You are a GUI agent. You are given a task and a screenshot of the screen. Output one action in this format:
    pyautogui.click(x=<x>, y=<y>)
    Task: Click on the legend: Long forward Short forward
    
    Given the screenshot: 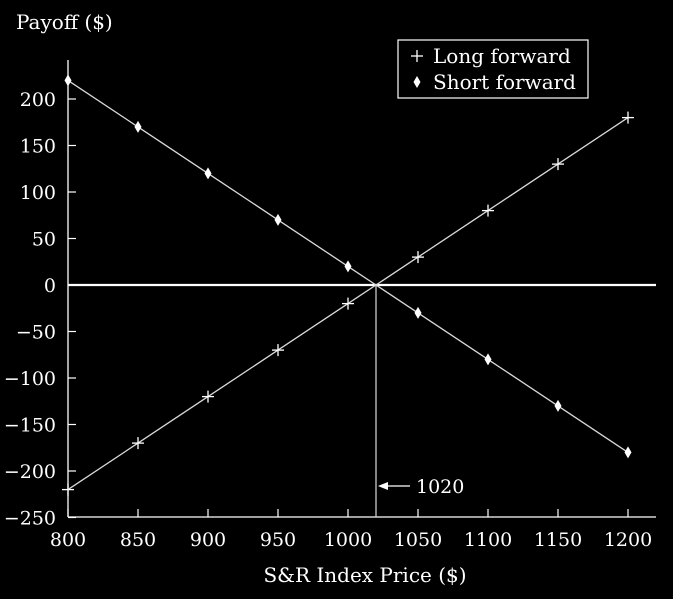 What is the action you would take?
    pyautogui.click(x=493, y=69)
    